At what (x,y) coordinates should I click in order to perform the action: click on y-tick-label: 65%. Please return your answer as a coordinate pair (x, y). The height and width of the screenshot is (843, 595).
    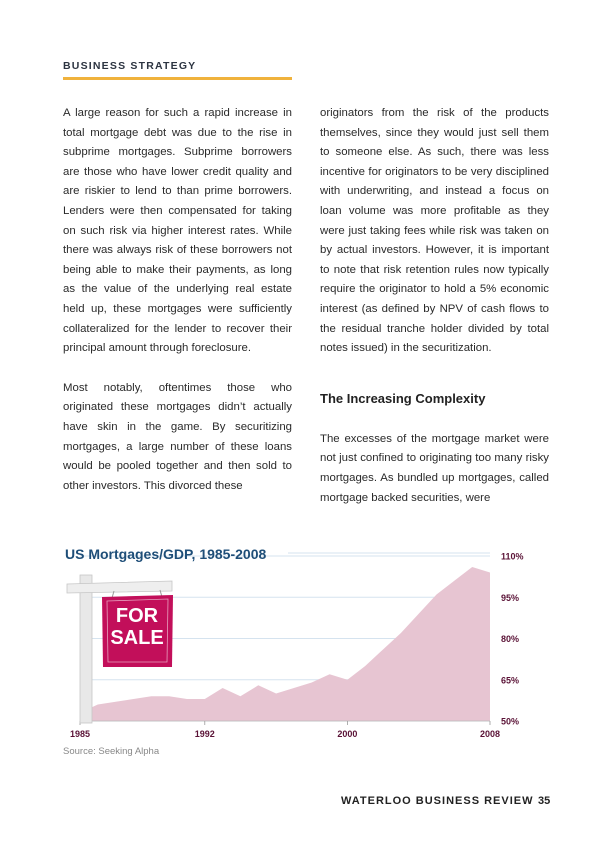
    Looking at the image, I should click on (510, 680).